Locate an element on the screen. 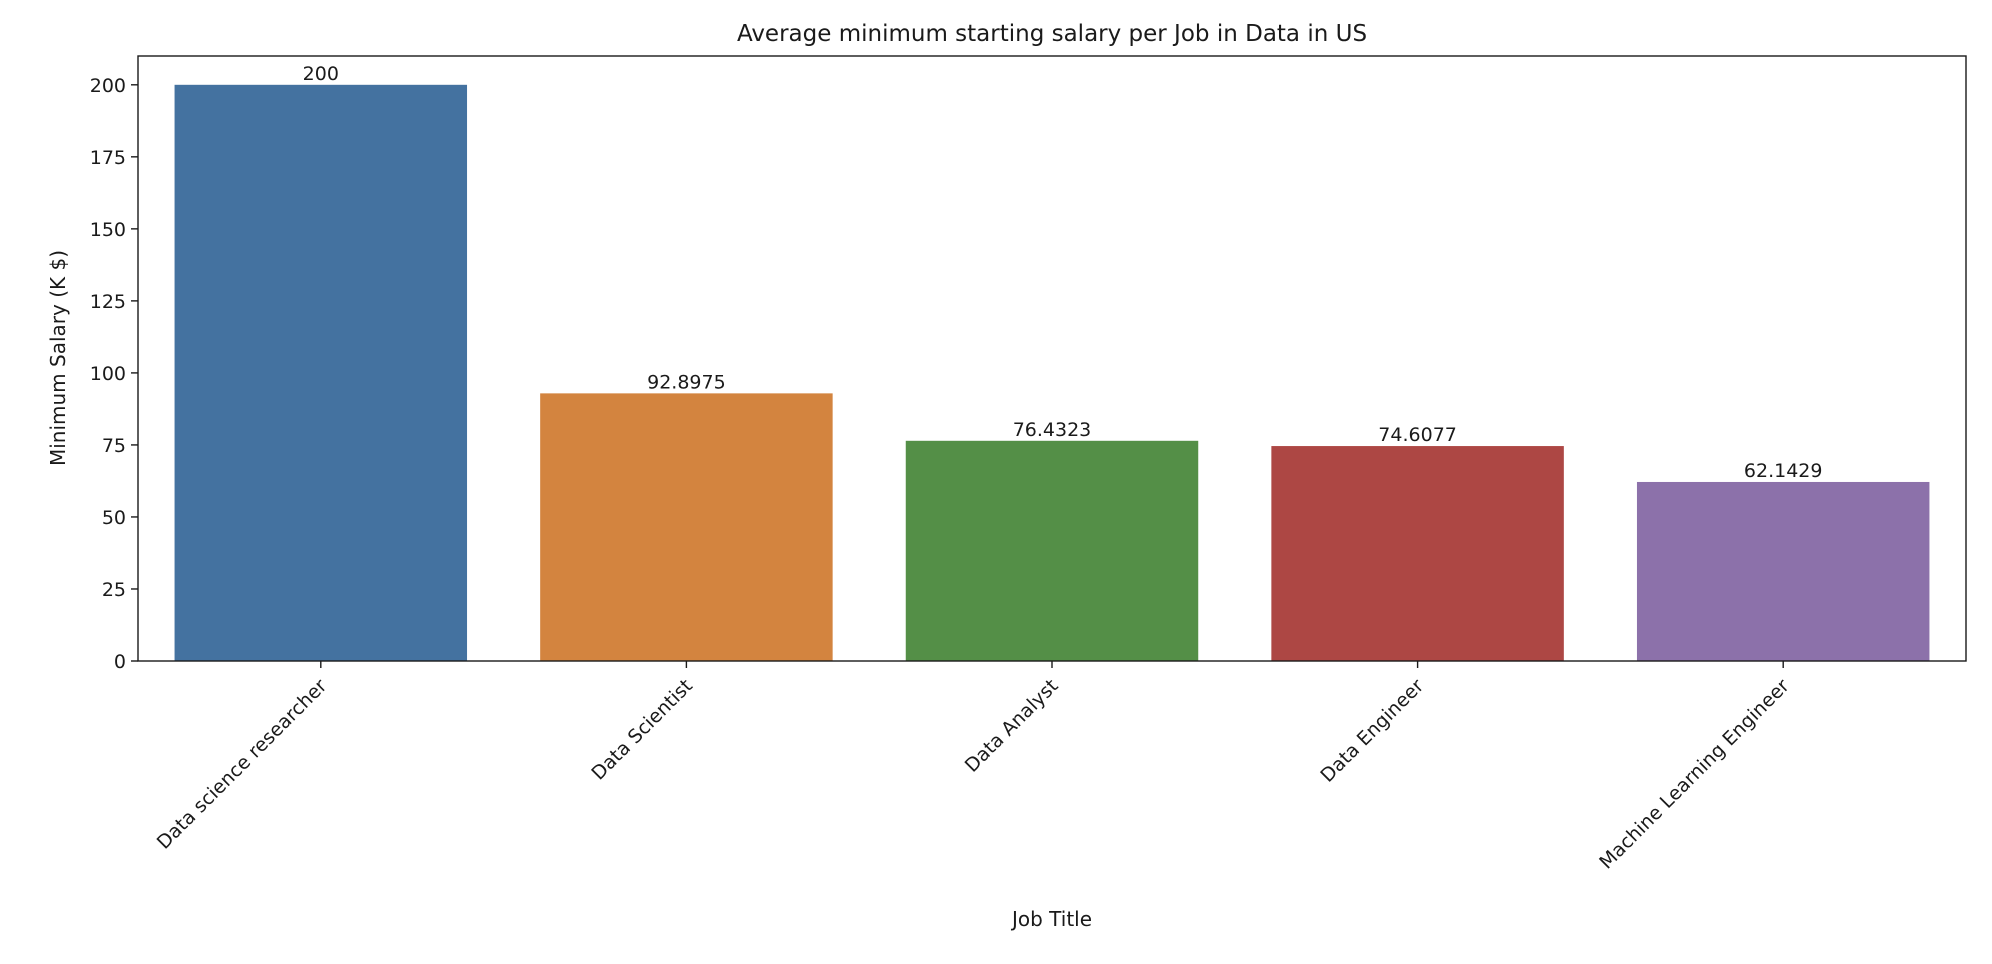 Image resolution: width=1992 pixels, height=964 pixels. x-tick-label: Data Engineer is located at coordinates (1372, 731).